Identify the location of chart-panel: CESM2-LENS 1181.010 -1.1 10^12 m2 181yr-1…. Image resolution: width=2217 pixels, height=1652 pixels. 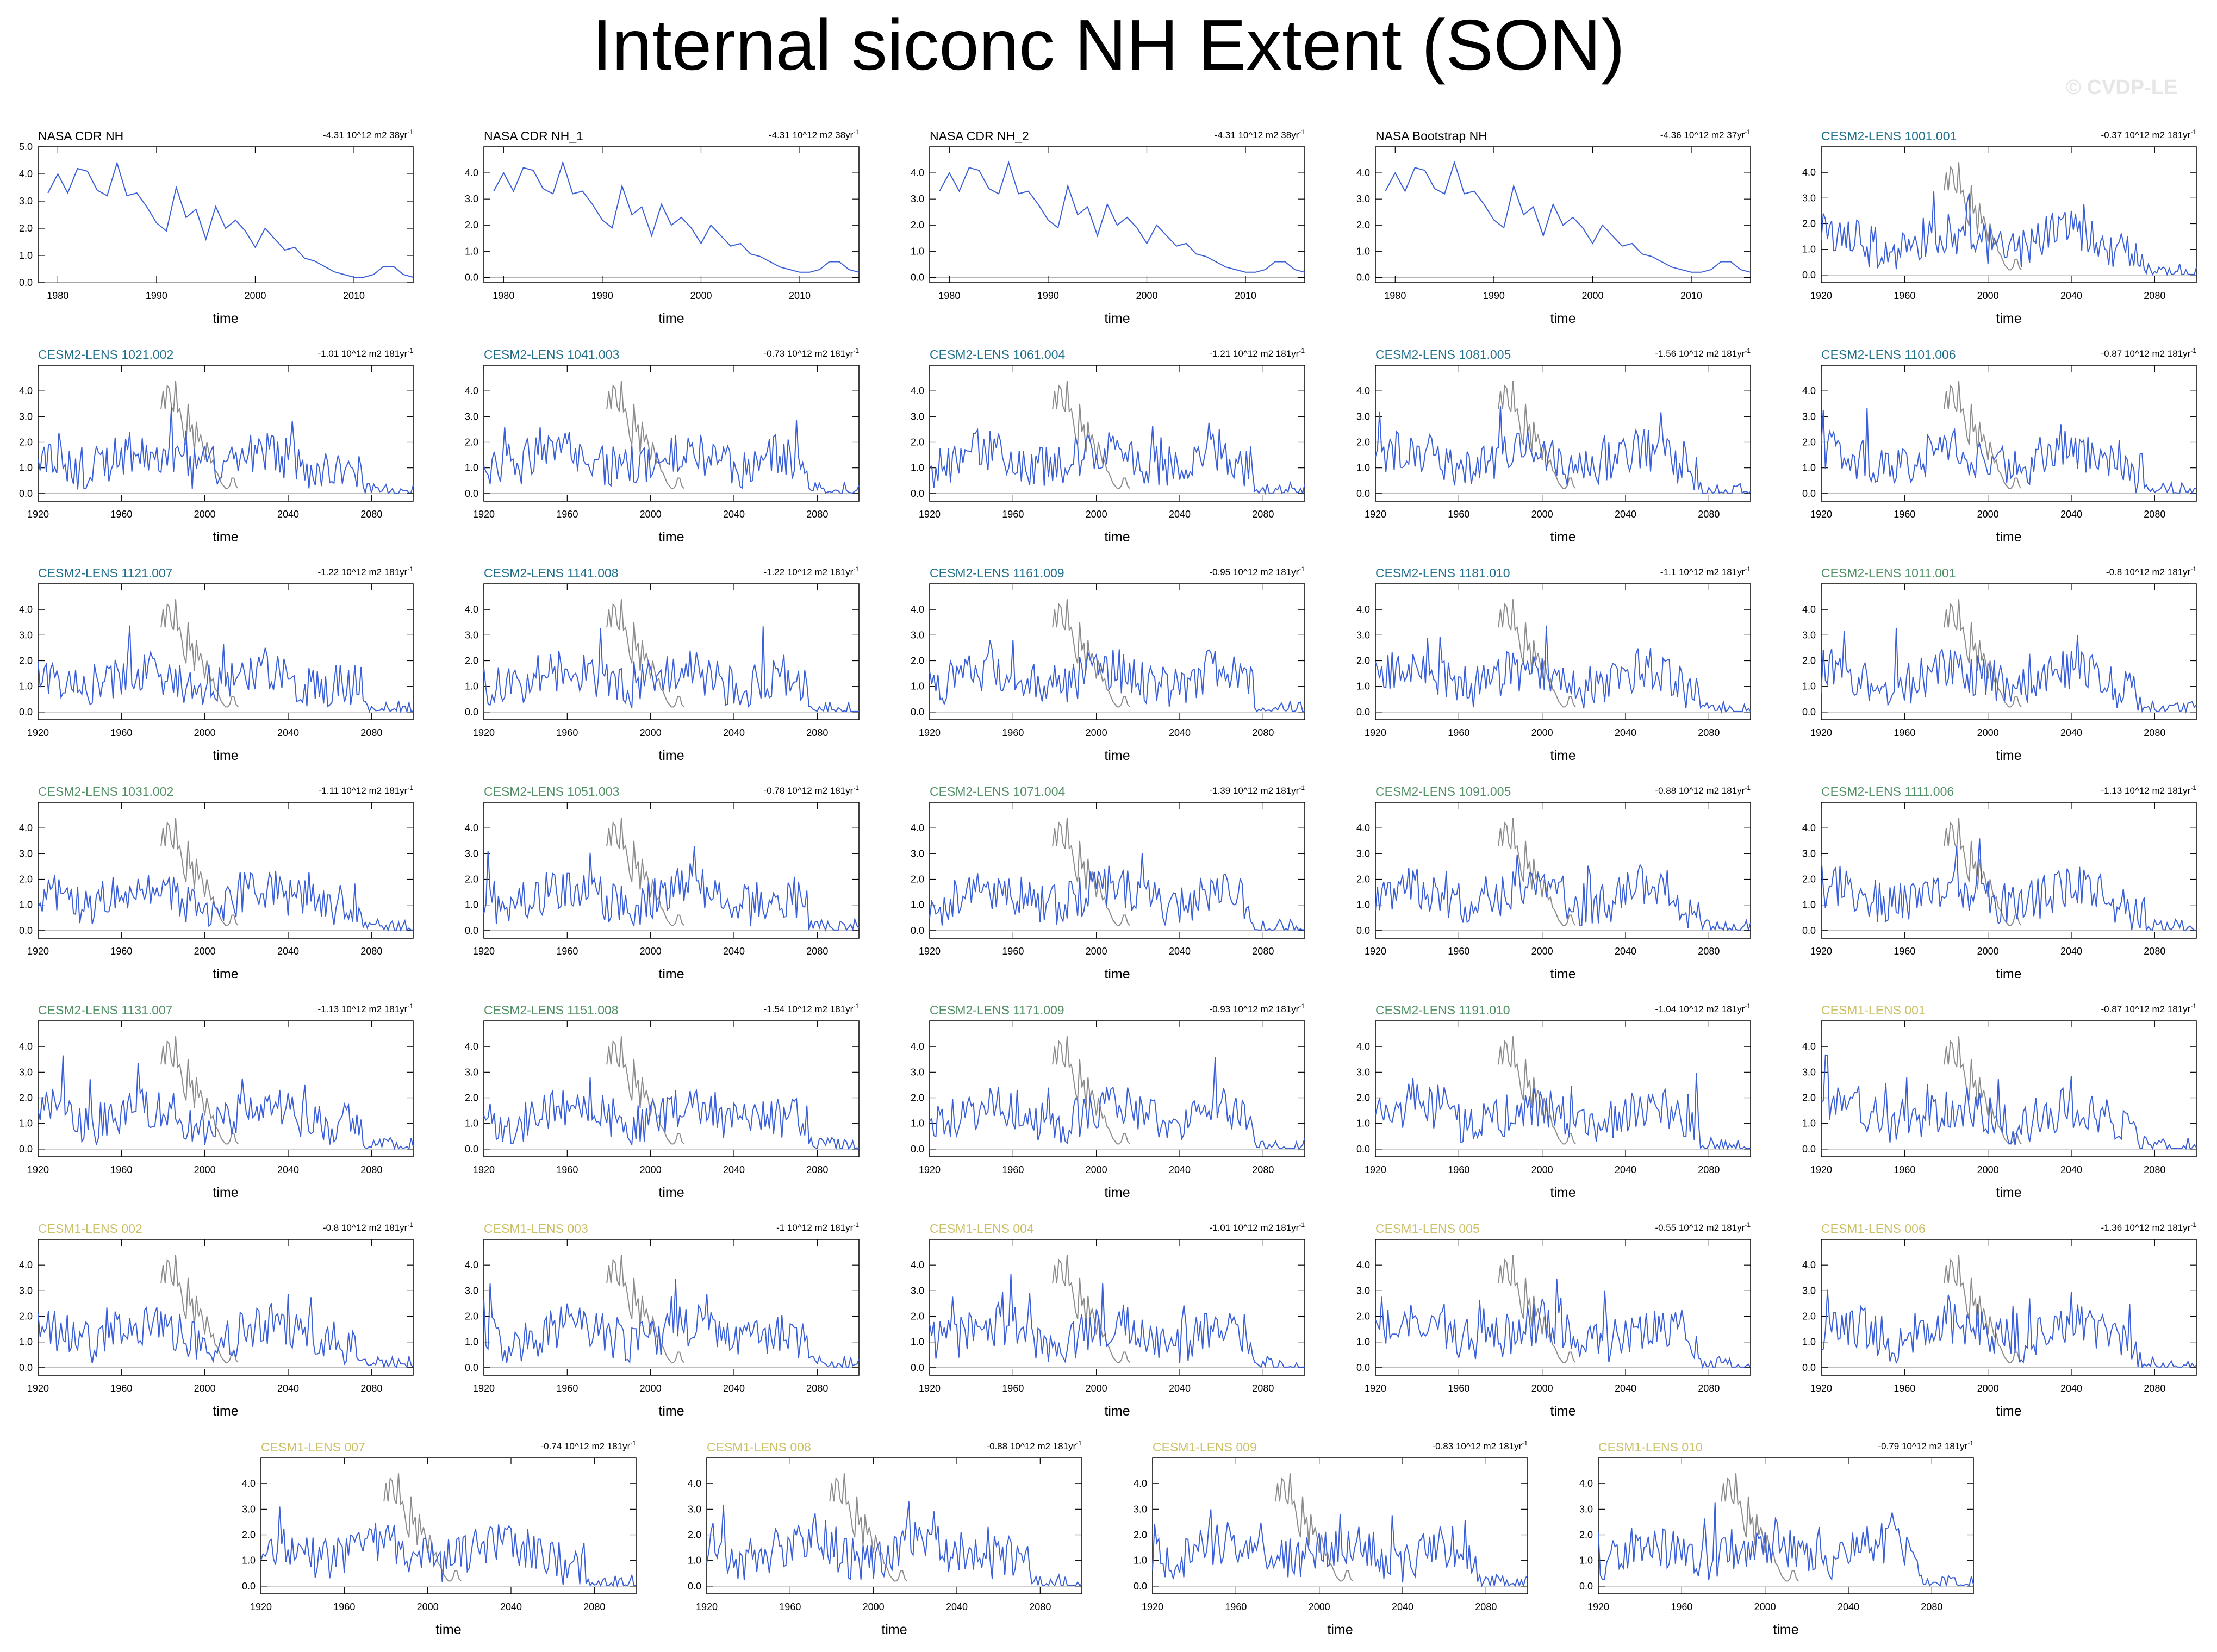
(1554, 664).